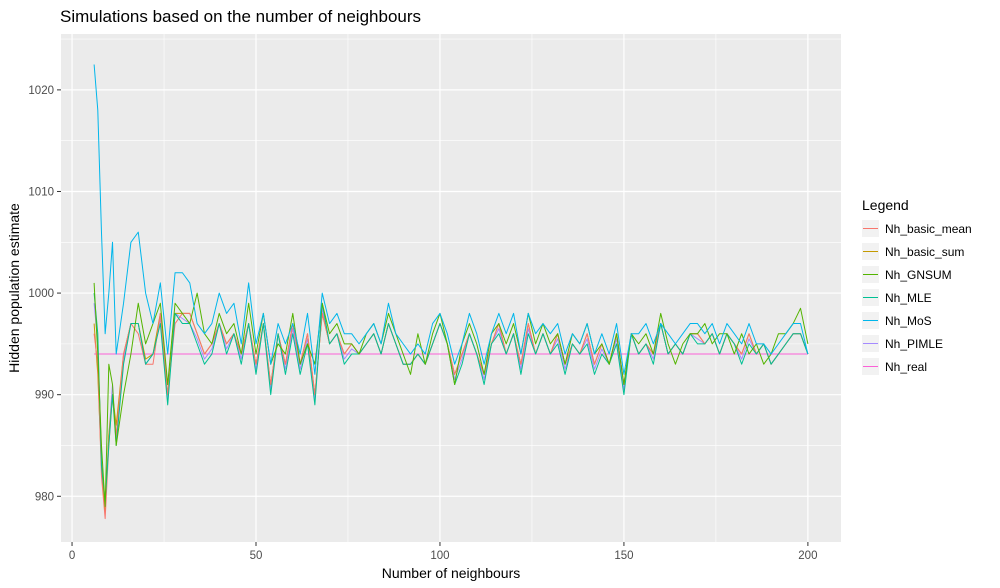 This screenshot has width=1000, height=588. What do you see at coordinates (14, 288) in the screenshot?
I see `y-axis-title: Hidden population estimate` at bounding box center [14, 288].